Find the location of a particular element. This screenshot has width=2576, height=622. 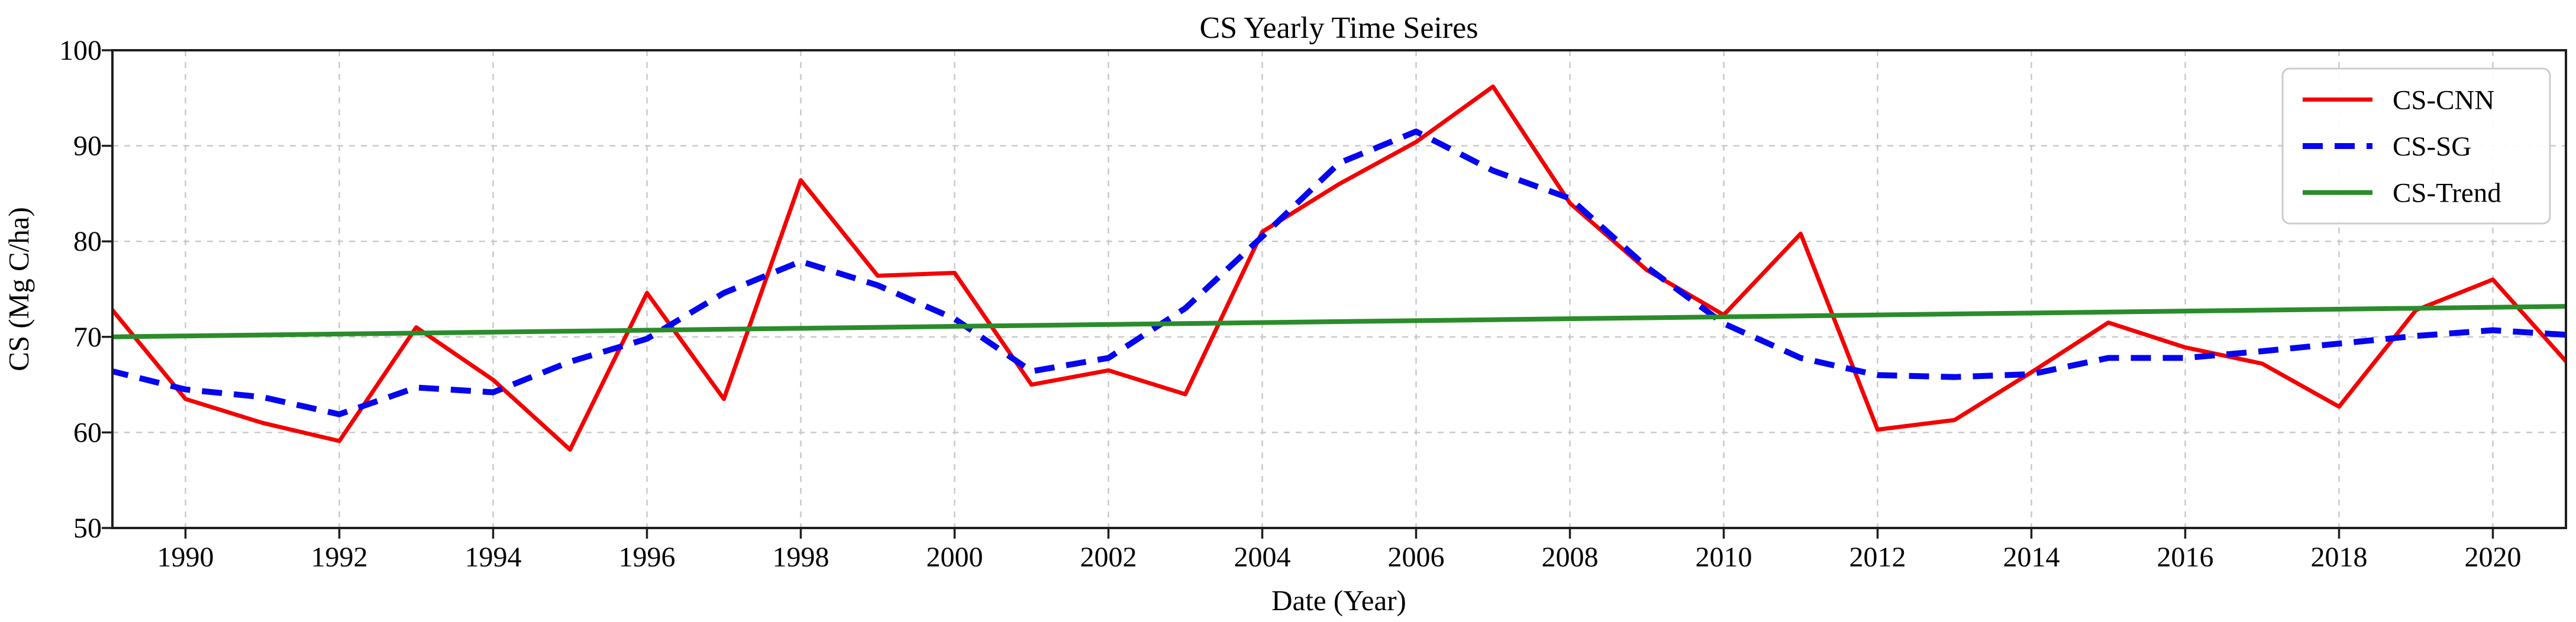

legend-entry-cs-trend: CS-Trend is located at coordinates (2402, 193).